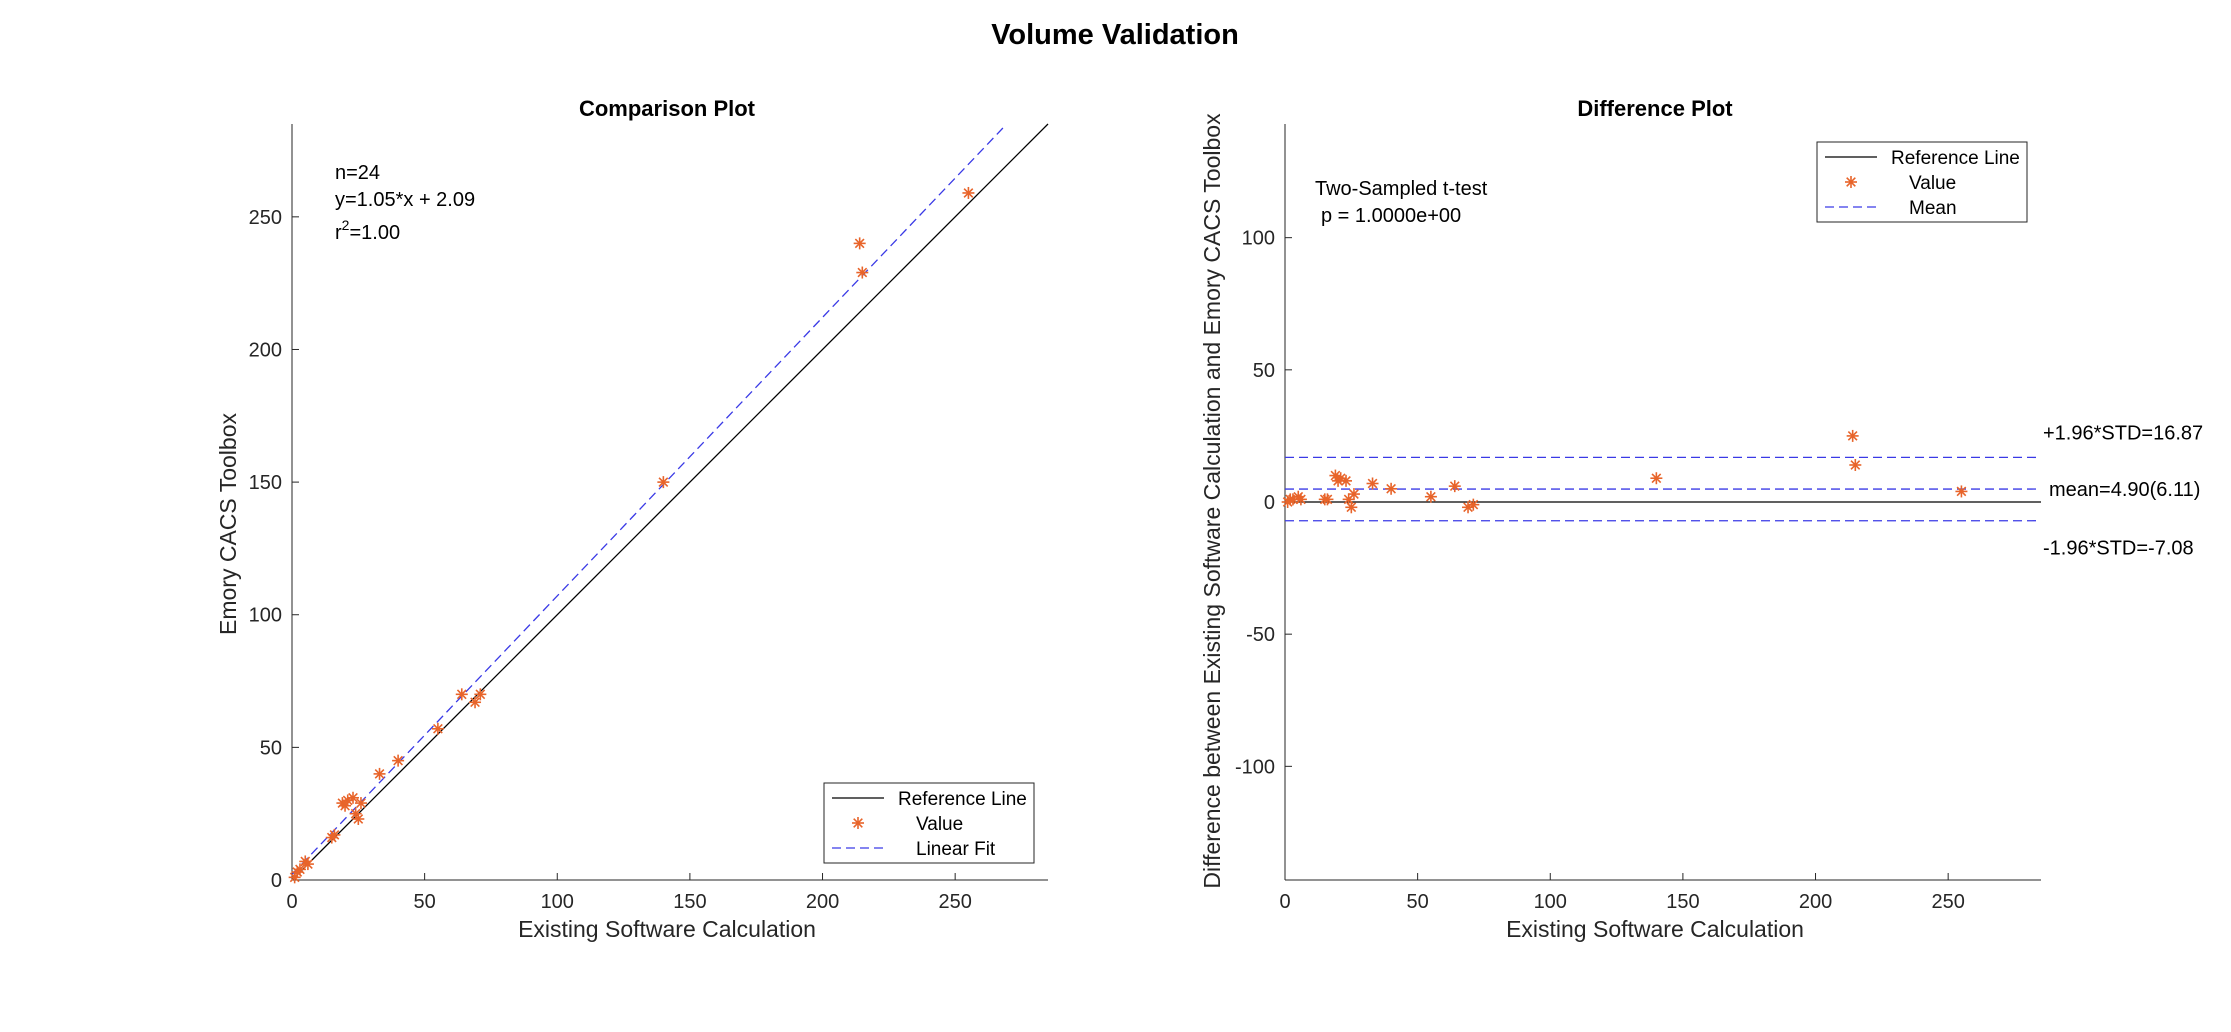 This screenshot has height=1032, width=2231. What do you see at coordinates (822, 902) in the screenshot?
I see `comparison-x-tick-label: 200` at bounding box center [822, 902].